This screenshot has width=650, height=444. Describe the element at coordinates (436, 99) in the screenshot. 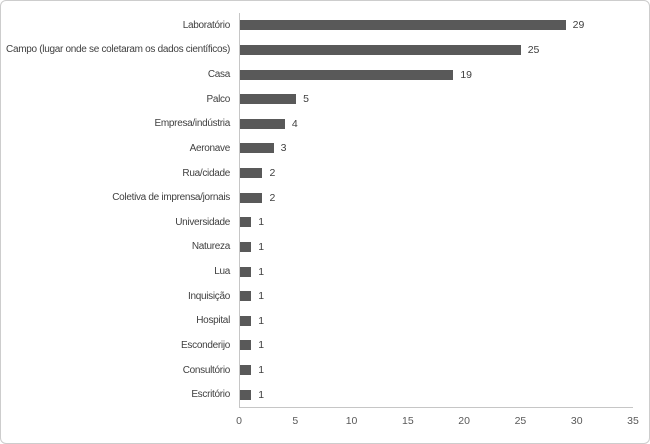

I see `bar-track: 5` at that location.